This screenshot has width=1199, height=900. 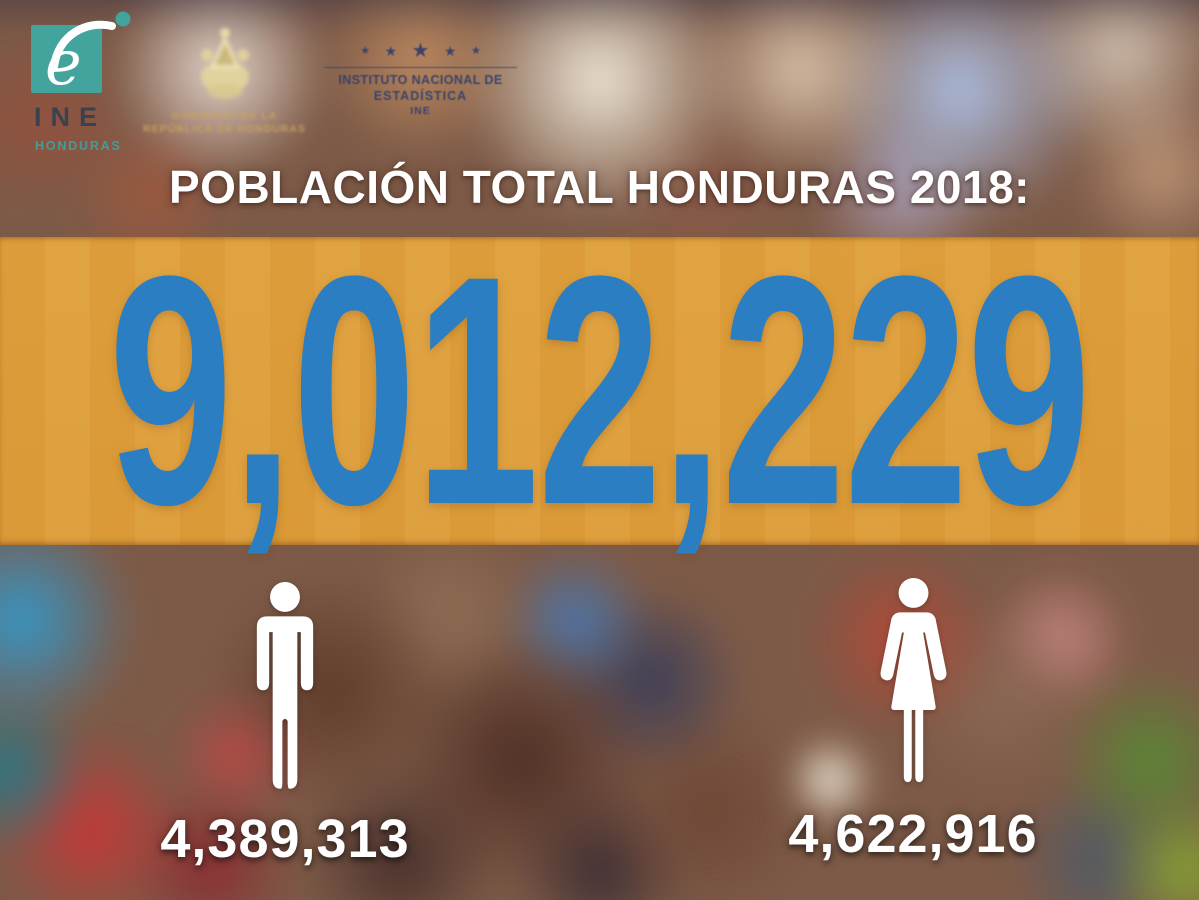 What do you see at coordinates (420, 96) in the screenshot?
I see `instituto-line2: ESTADÍSTICA` at bounding box center [420, 96].